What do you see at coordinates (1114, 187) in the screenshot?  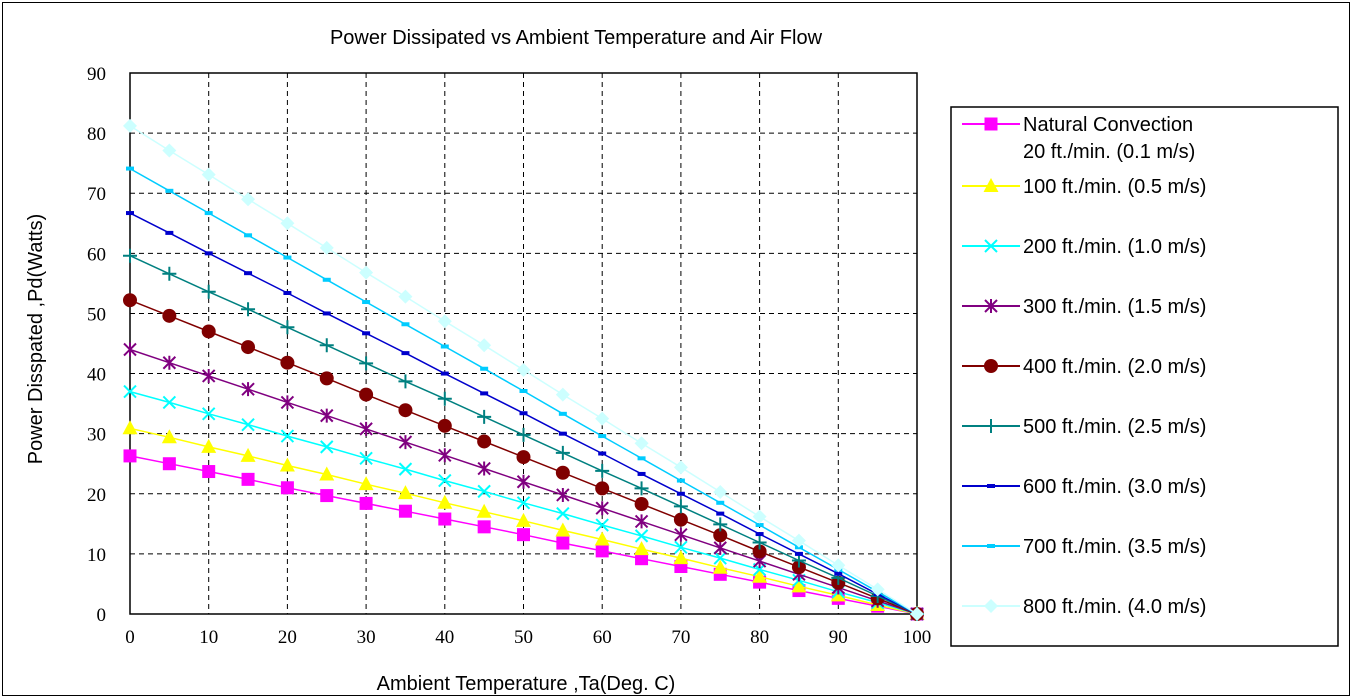 I see `legend-label: 100 ft./min. (0.5 m/s)` at bounding box center [1114, 187].